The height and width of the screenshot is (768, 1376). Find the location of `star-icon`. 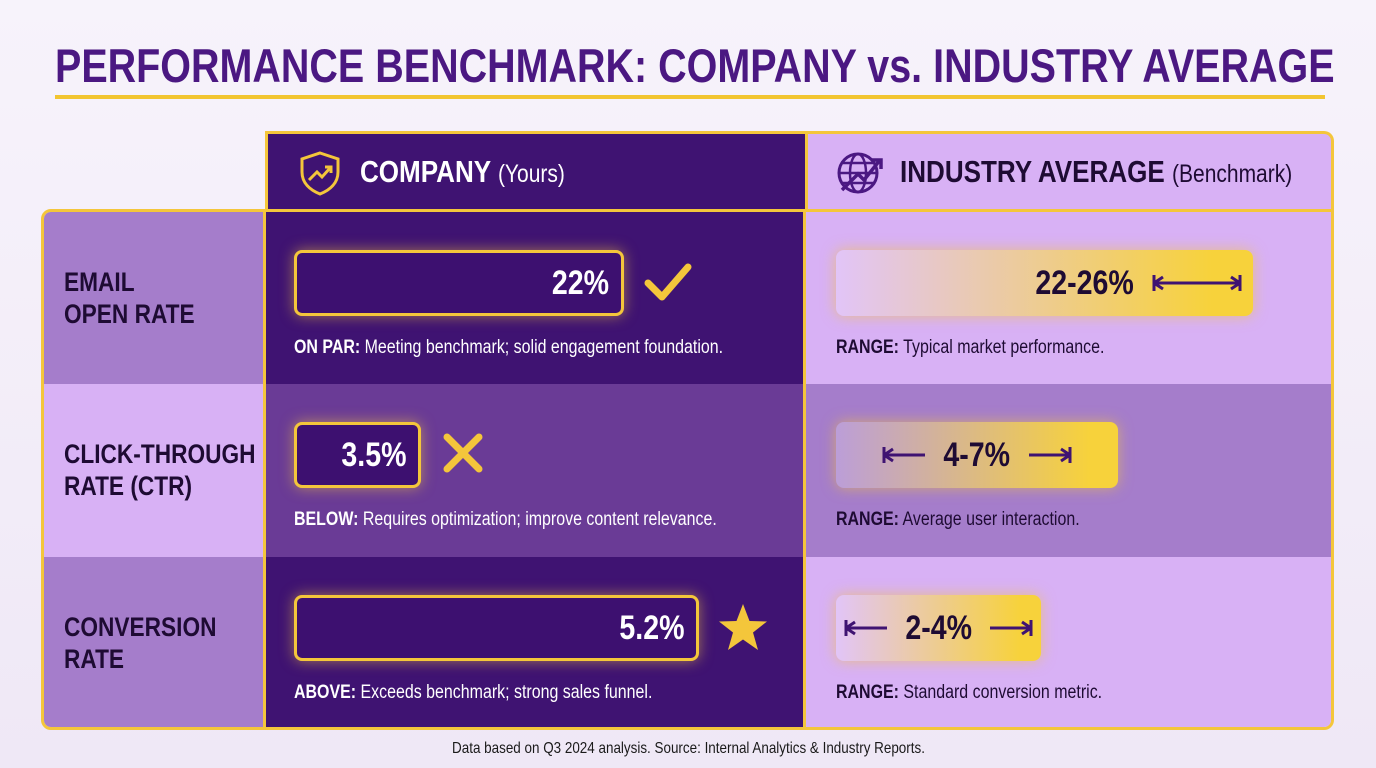

star-icon is located at coordinates (743, 626).